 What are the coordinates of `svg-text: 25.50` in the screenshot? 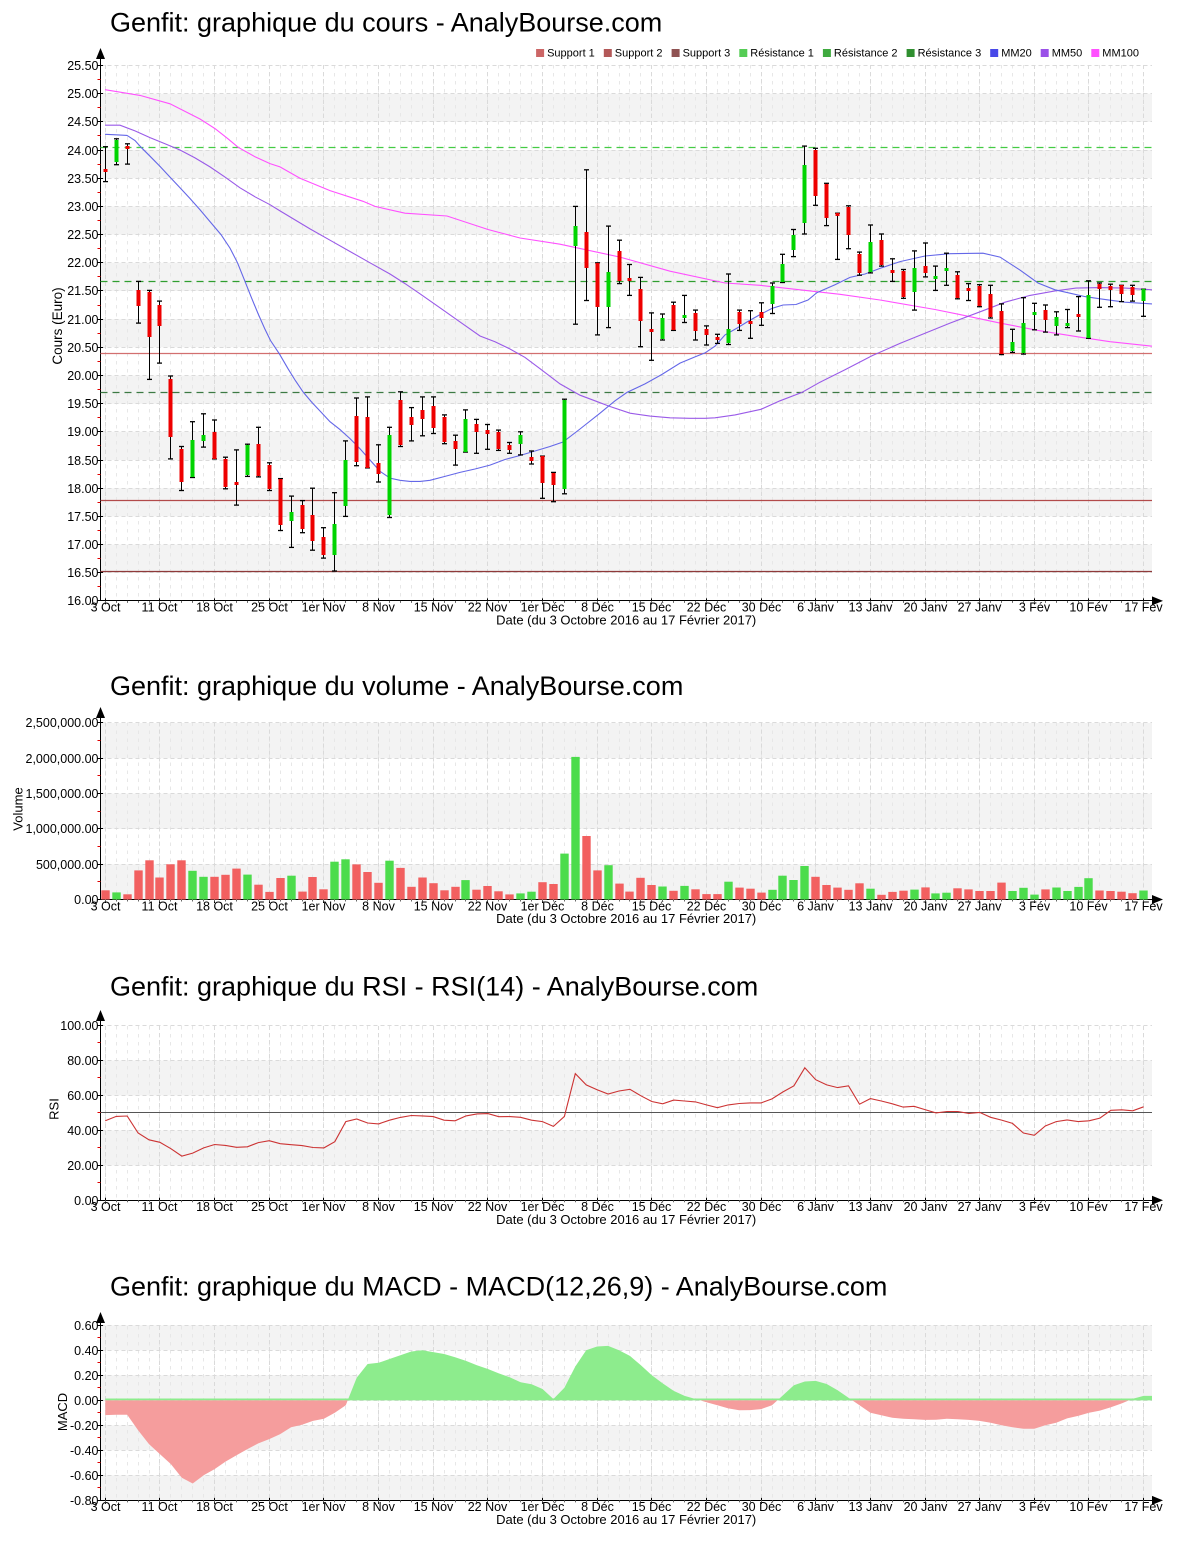 It's located at (82, 66).